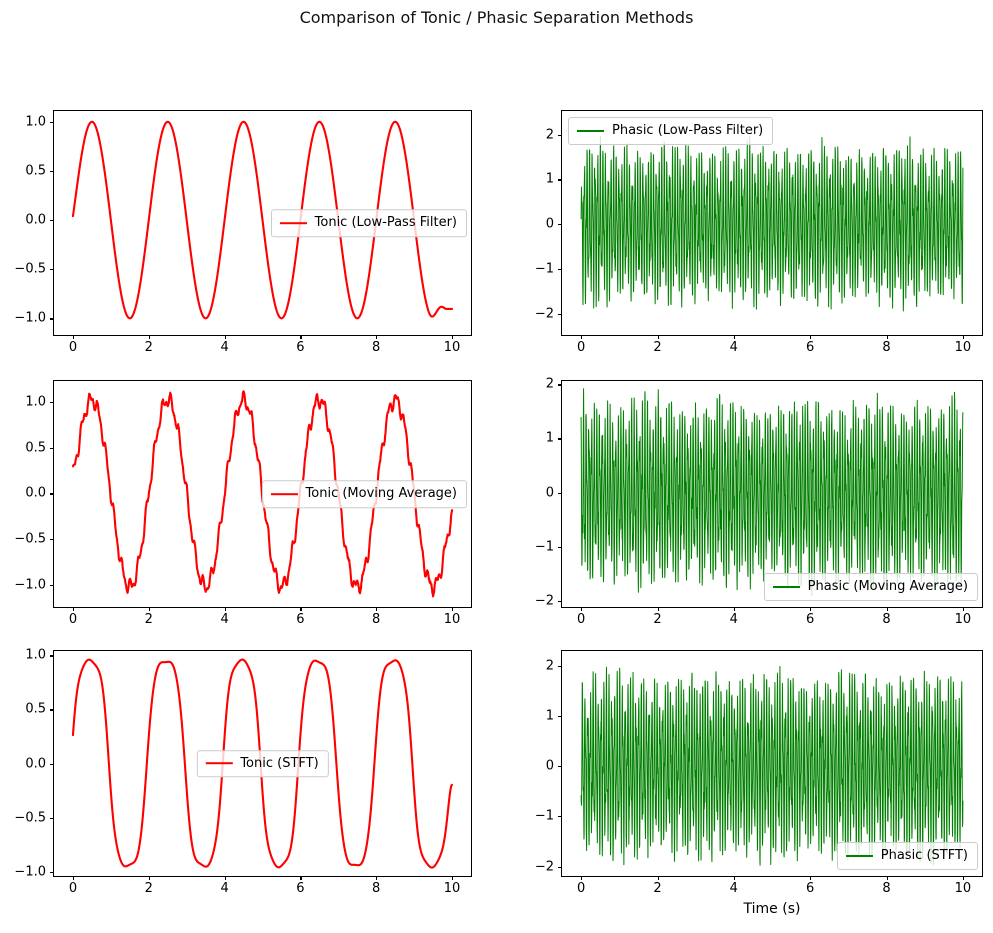 Image resolution: width=993 pixels, height=933 pixels. What do you see at coordinates (924, 856) in the screenshot?
I see `legend-label: Phasic (STFT)` at bounding box center [924, 856].